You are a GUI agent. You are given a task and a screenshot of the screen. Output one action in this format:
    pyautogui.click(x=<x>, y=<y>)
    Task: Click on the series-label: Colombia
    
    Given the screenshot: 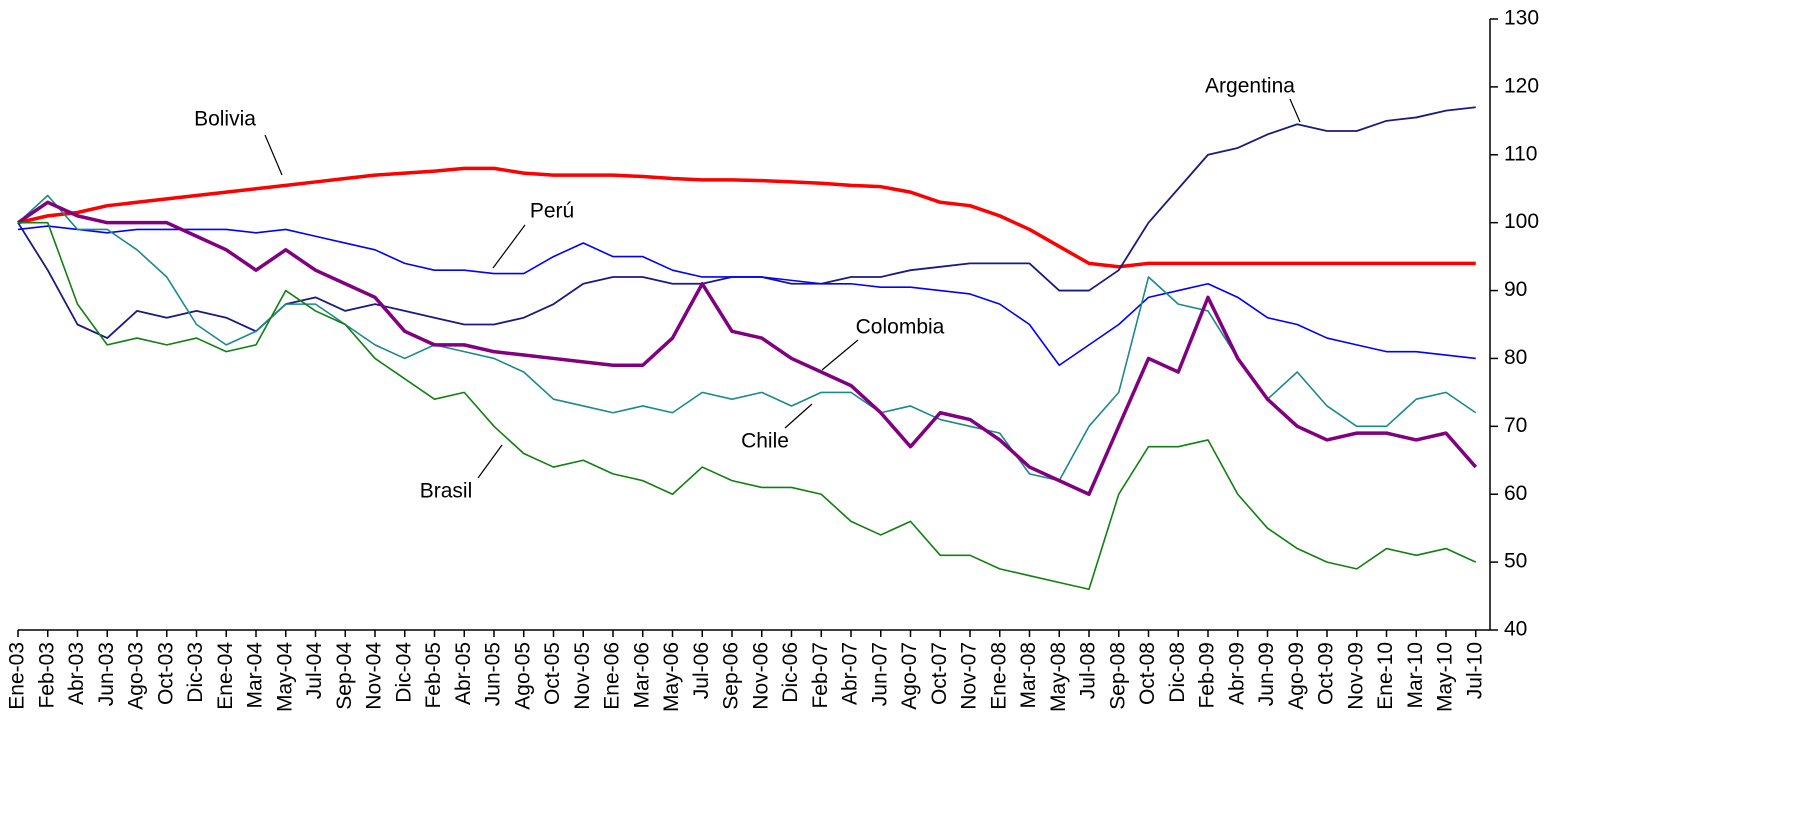 What is the action you would take?
    pyautogui.click(x=900, y=327)
    